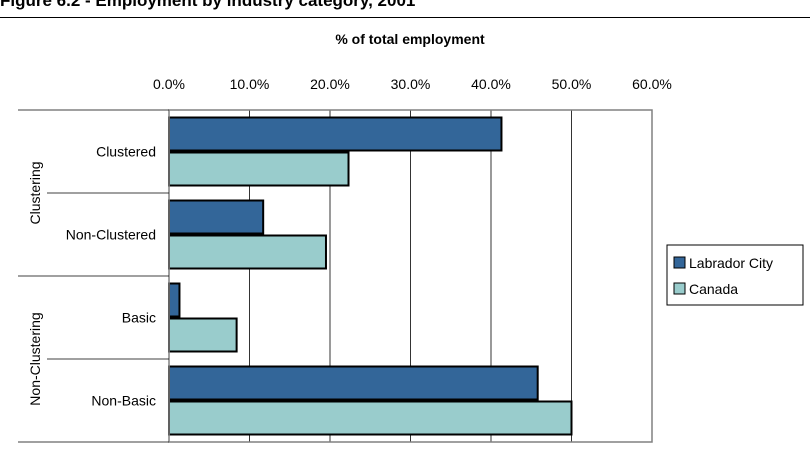 The height and width of the screenshot is (472, 810). What do you see at coordinates (35, 358) in the screenshot?
I see `group-label: Non-Clustering` at bounding box center [35, 358].